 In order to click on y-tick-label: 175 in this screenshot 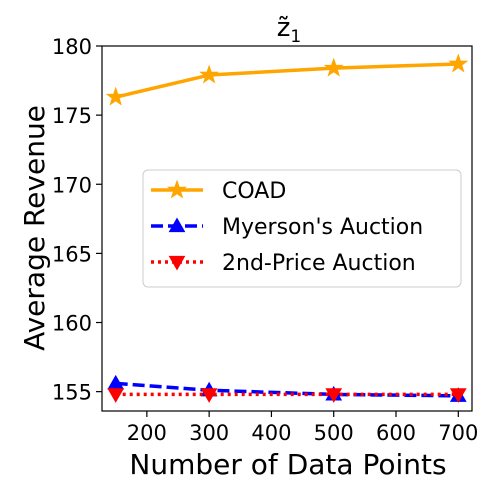, I will do `click(72, 116)`.